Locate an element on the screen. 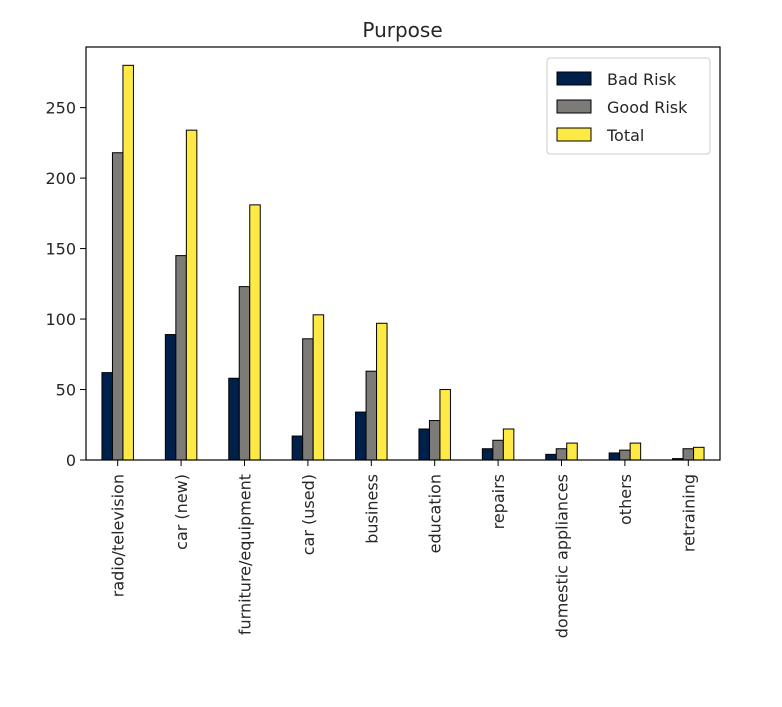 The height and width of the screenshot is (707, 782). legend-label-total: Total is located at coordinates (625, 135).